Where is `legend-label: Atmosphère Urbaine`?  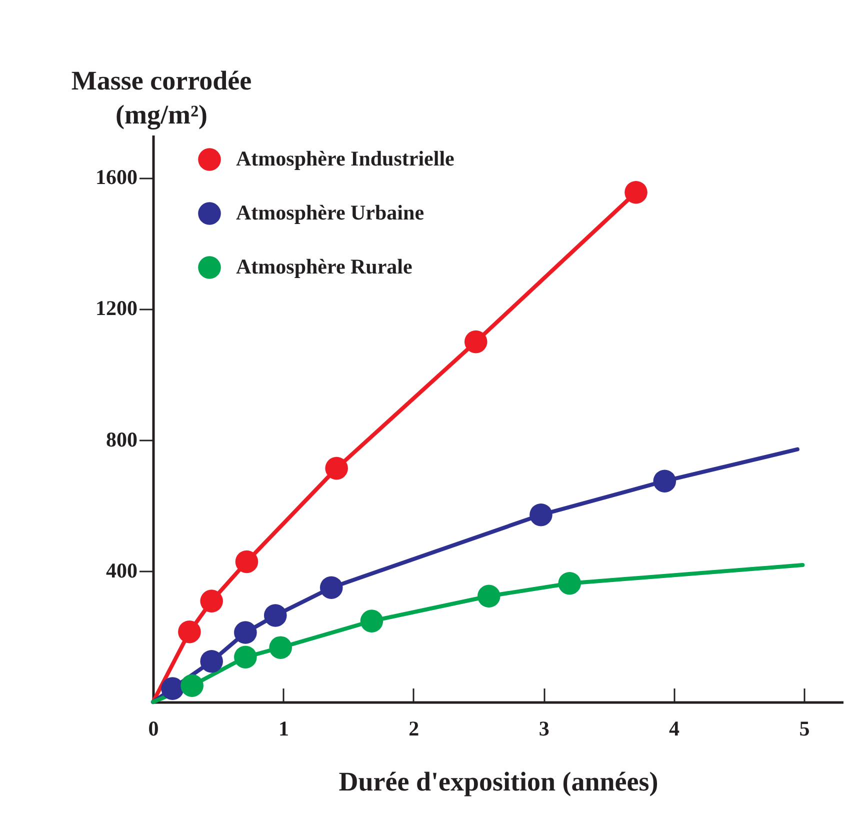 legend-label: Atmosphère Urbaine is located at coordinates (330, 212).